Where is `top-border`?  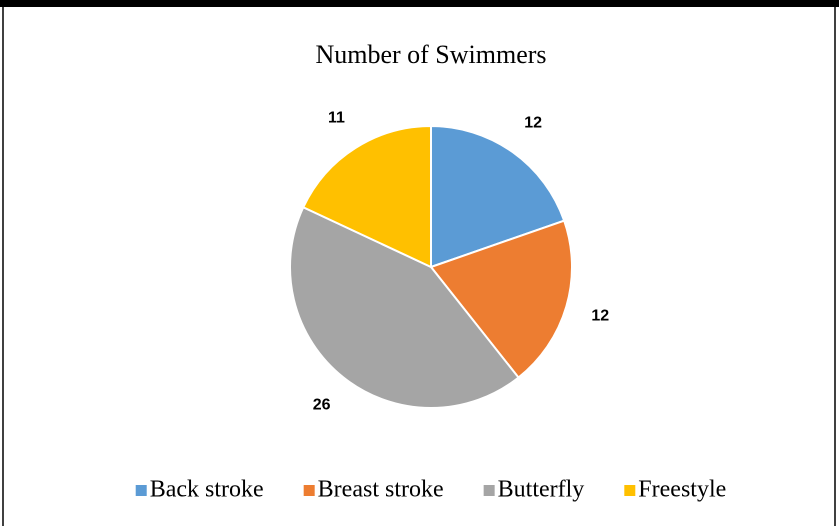 top-border is located at coordinates (419, 3).